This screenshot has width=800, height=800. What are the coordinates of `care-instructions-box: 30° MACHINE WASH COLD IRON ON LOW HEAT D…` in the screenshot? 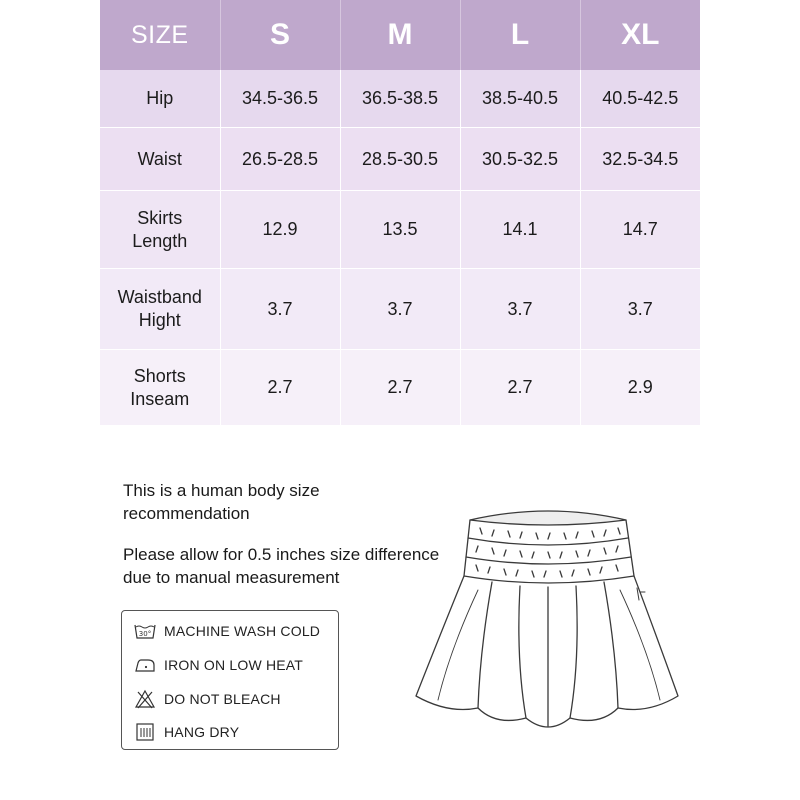 It's located at (230, 680).